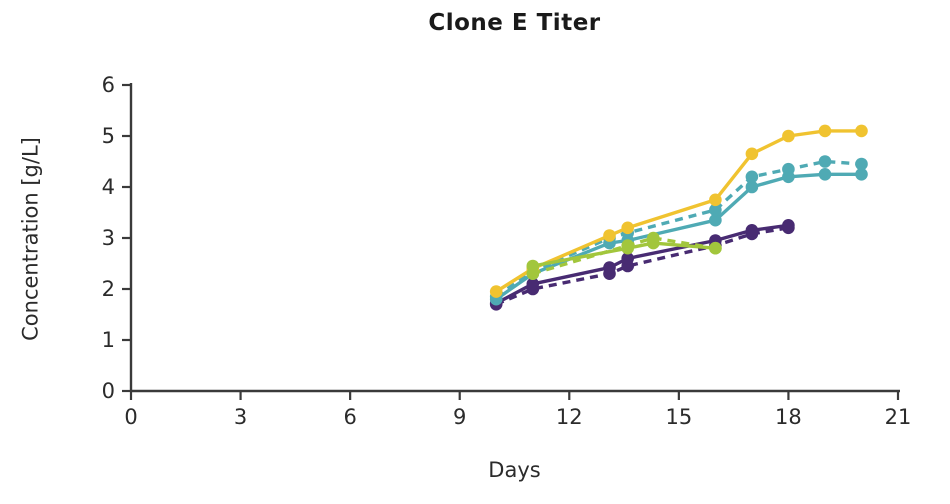 The width and height of the screenshot is (950, 504). What do you see at coordinates (108, 187) in the screenshot?
I see `y-tick-label: 4` at bounding box center [108, 187].